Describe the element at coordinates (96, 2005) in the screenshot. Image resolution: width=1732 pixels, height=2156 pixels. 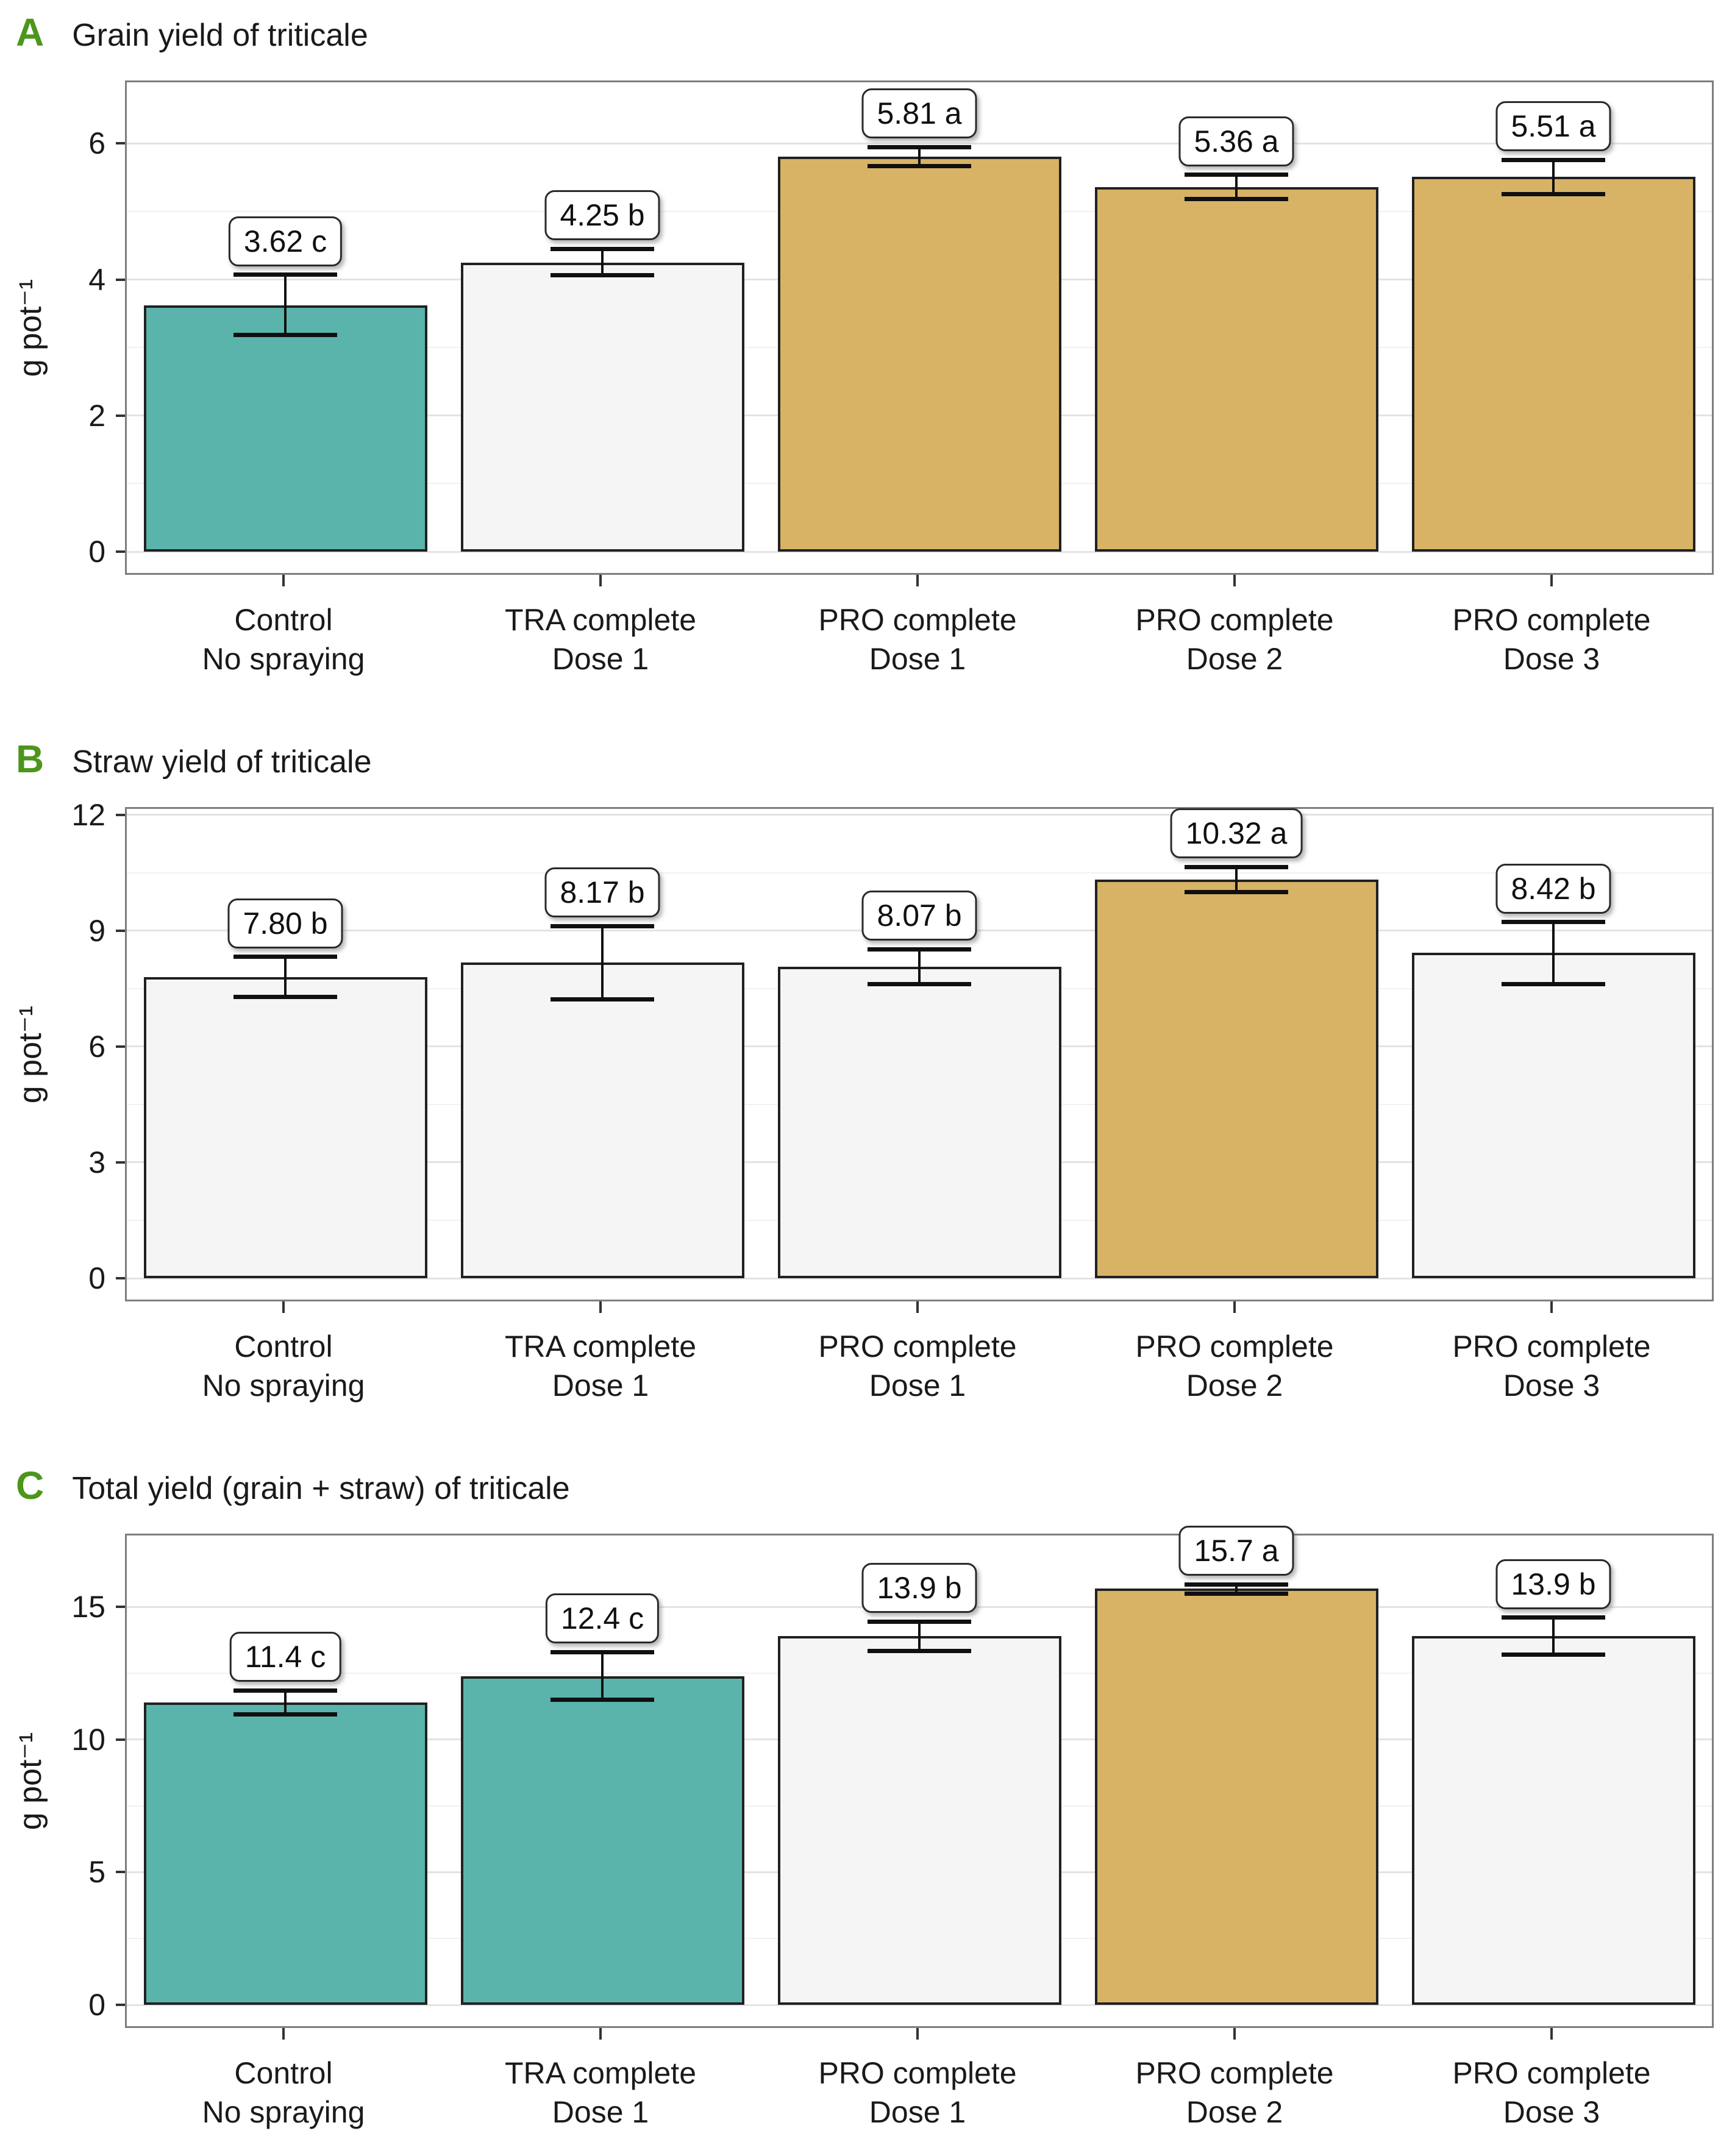
I see `y-tick-label: 0` at that location.